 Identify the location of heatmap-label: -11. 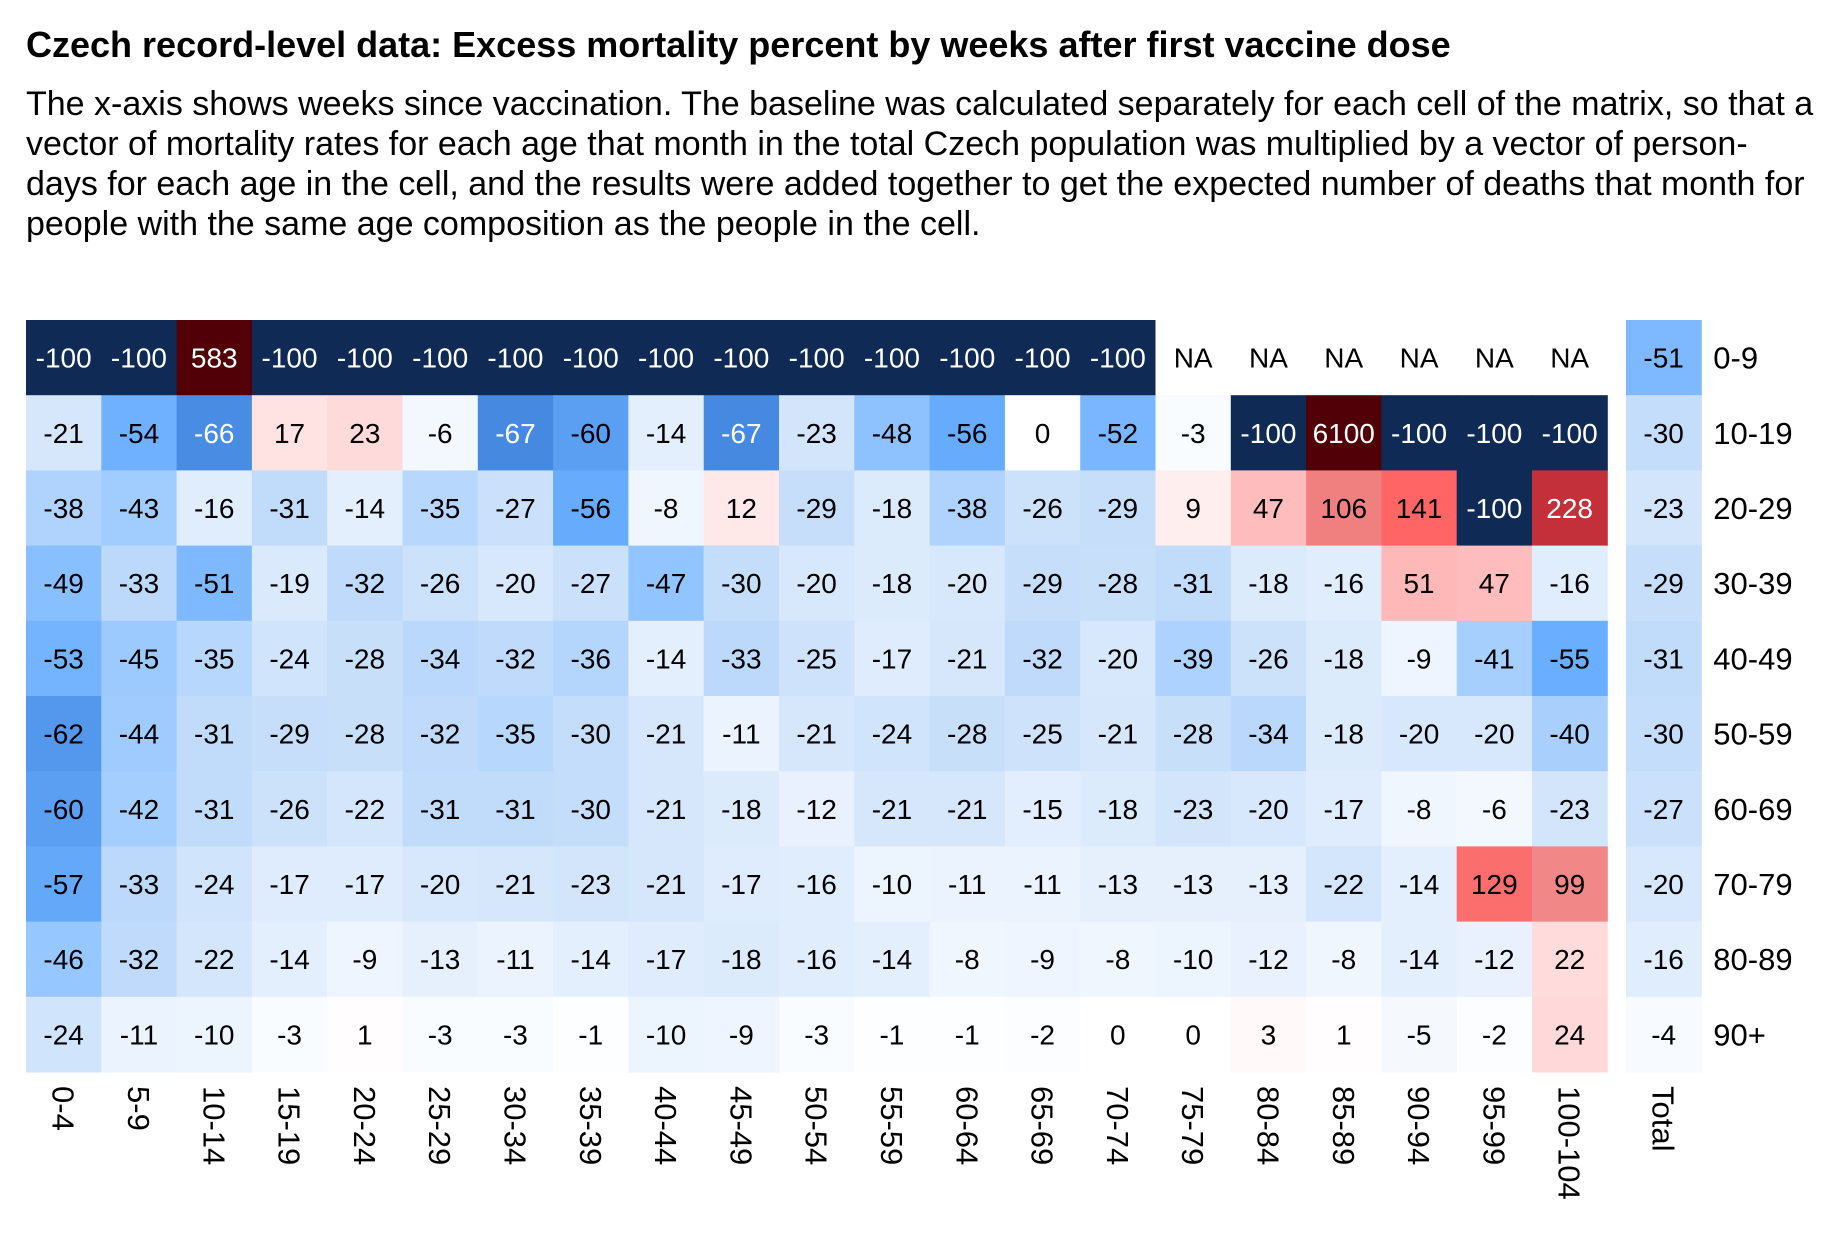
(967, 884).